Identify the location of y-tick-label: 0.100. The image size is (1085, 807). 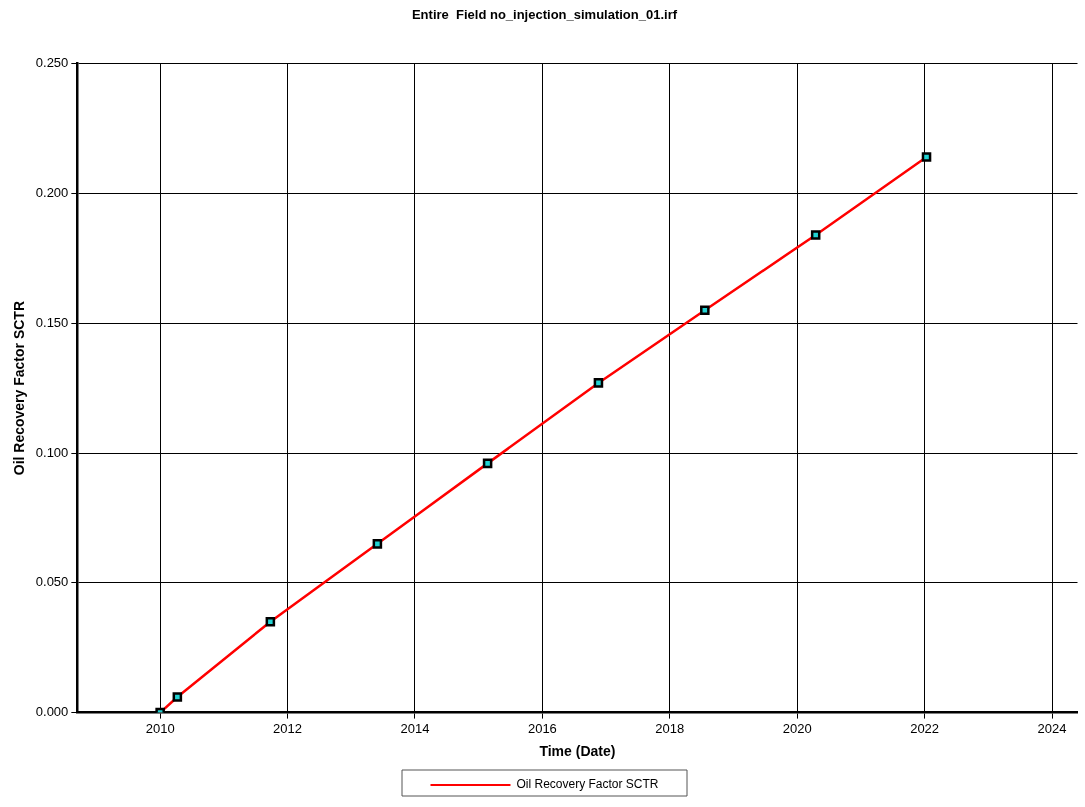
(52, 452).